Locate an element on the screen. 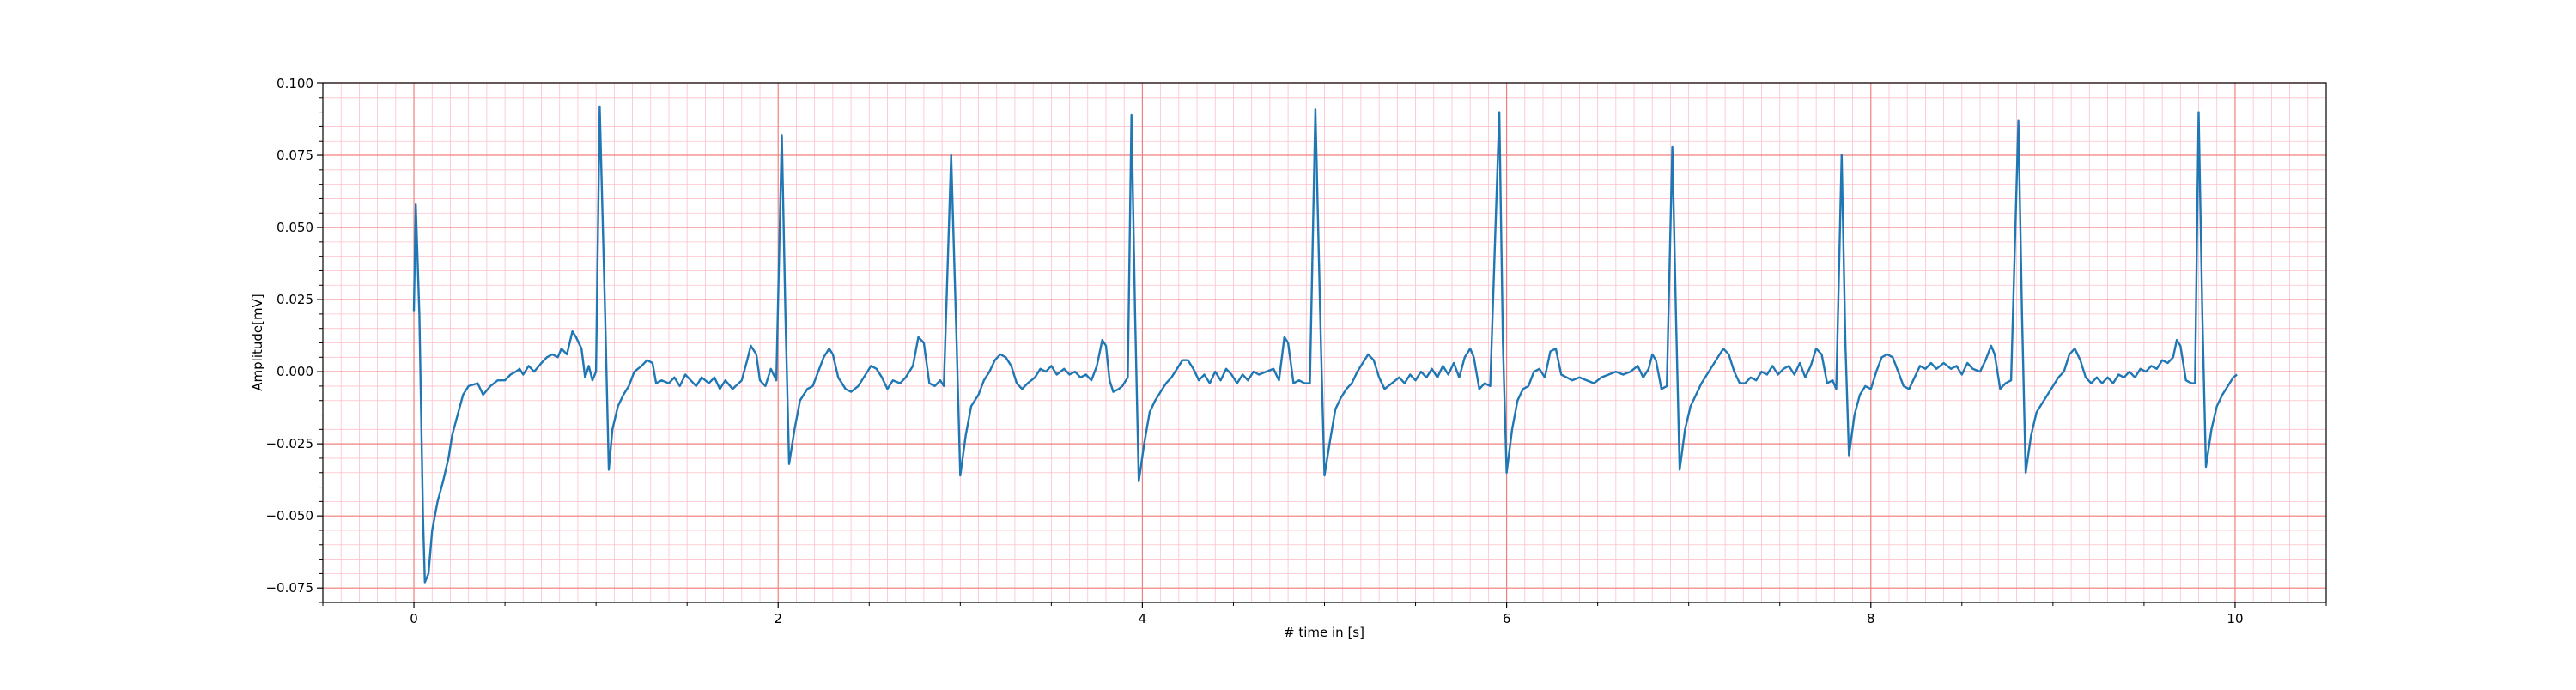 The height and width of the screenshot is (690, 2576). x-tick-label: 4 is located at coordinates (1143, 618).